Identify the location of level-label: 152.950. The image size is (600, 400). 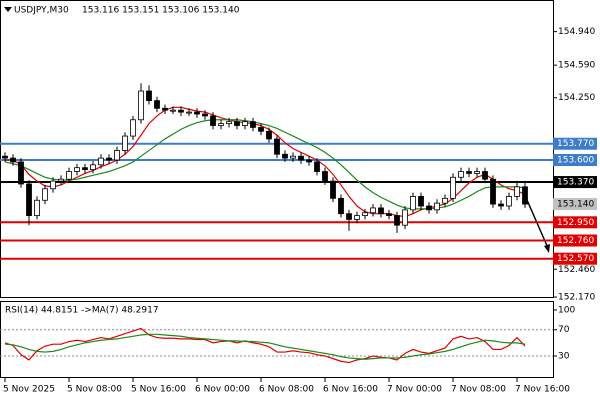
(575, 223).